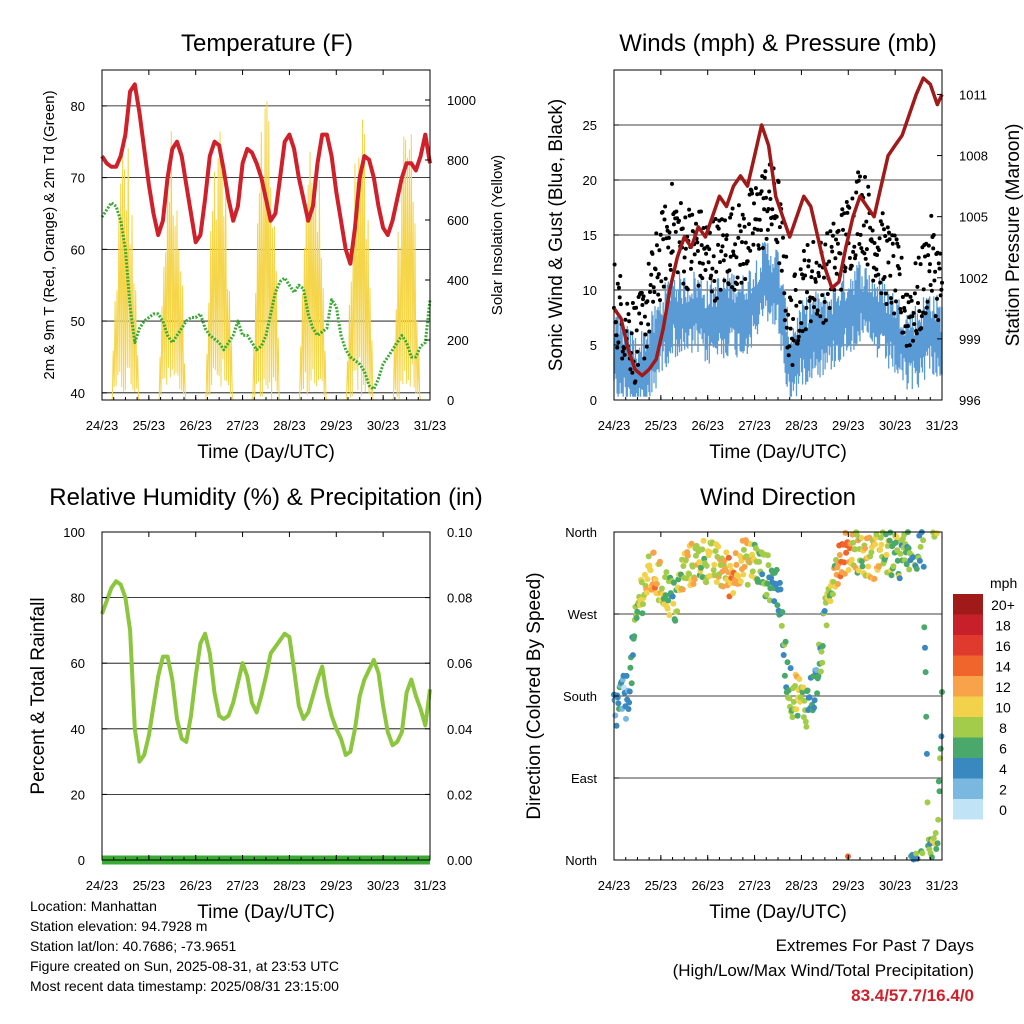 The image size is (1024, 1024). Describe the element at coordinates (195, 885) in the screenshot. I see `x-tick-label: 26/23` at that location.